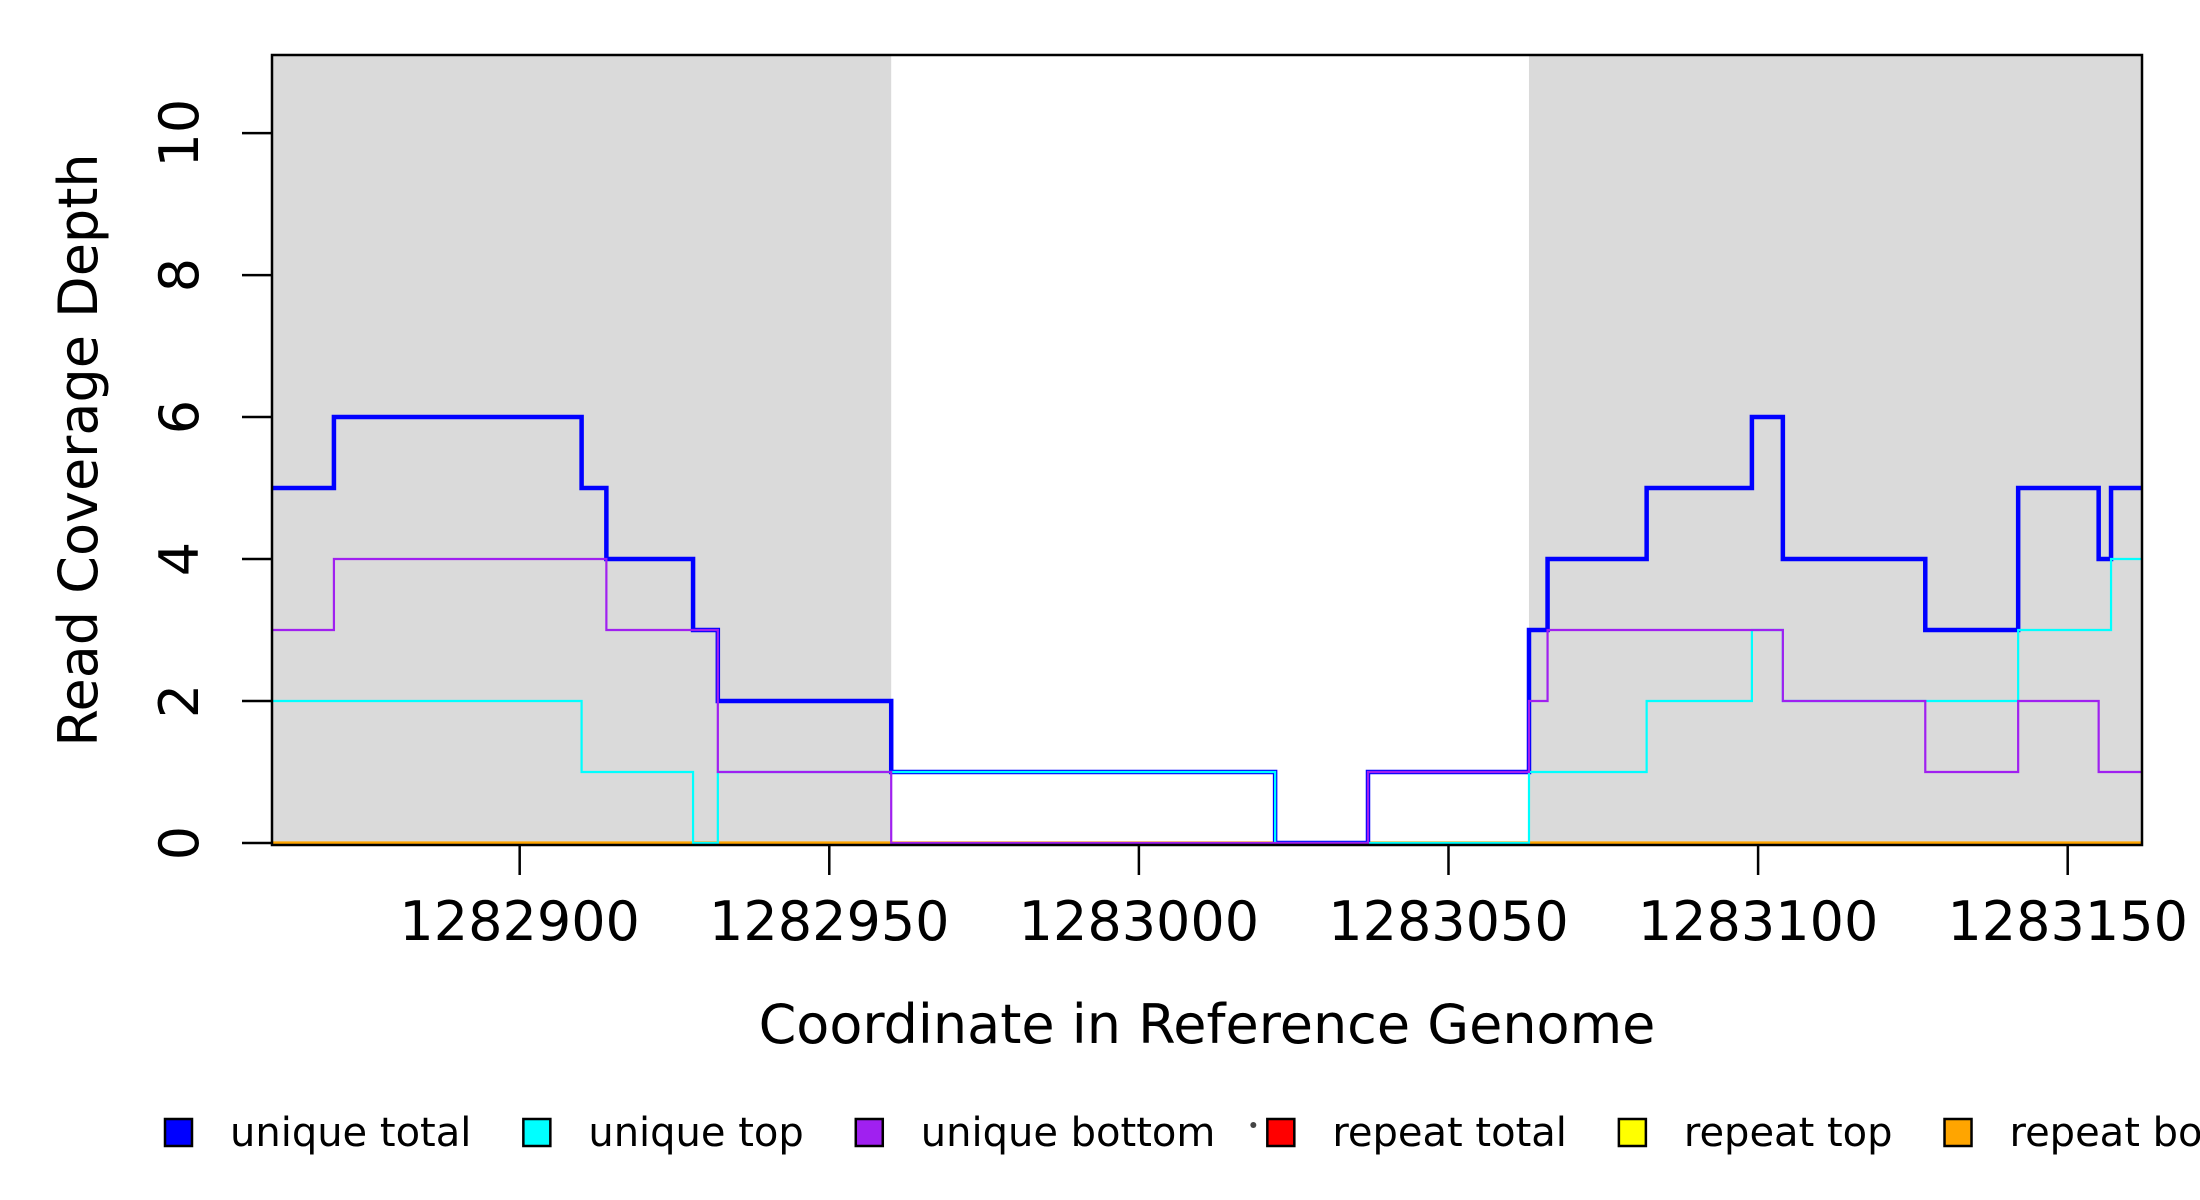 The width and height of the screenshot is (2200, 1200). What do you see at coordinates (829, 921) in the screenshot?
I see `x-axis-tick-label: 1282950` at bounding box center [829, 921].